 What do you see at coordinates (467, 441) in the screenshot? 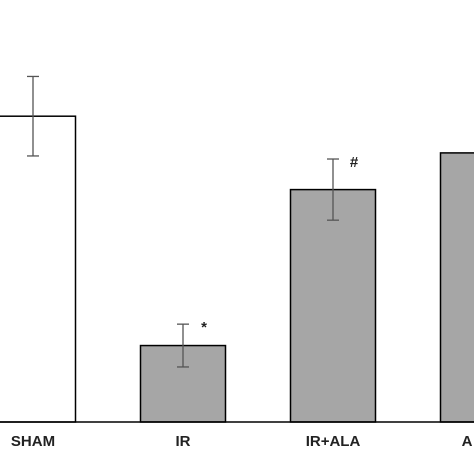
I see `x-tick-label: A` at bounding box center [467, 441].